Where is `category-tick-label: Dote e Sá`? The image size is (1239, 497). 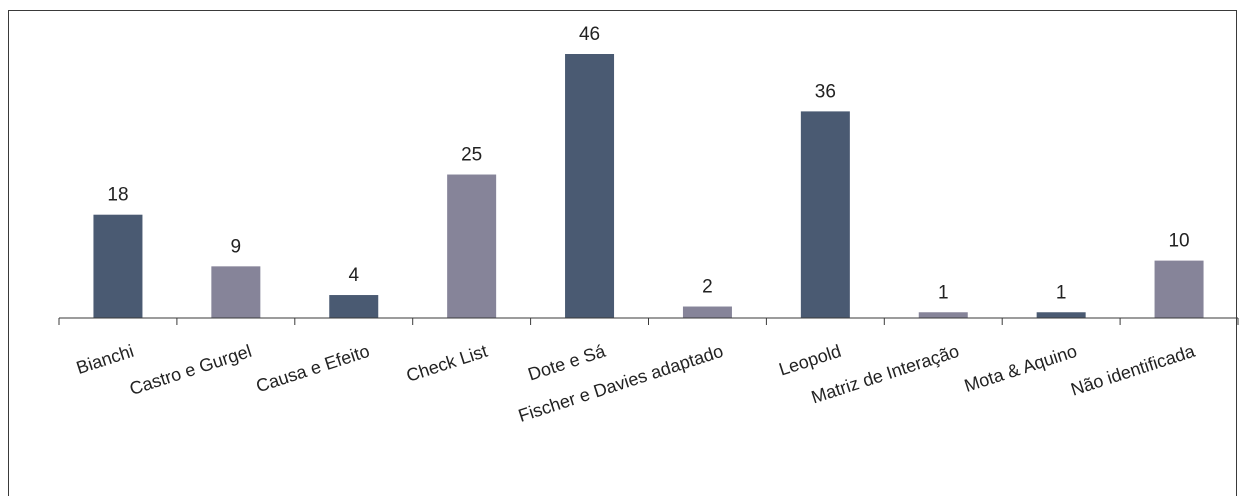
category-tick-label: Dote e Sá is located at coordinates (566, 362).